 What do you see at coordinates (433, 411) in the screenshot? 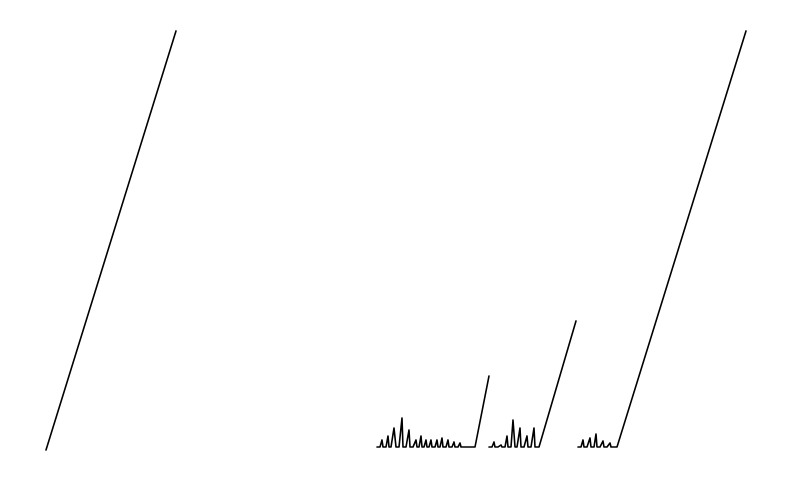
I see `tick-cluster-a` at bounding box center [433, 411].